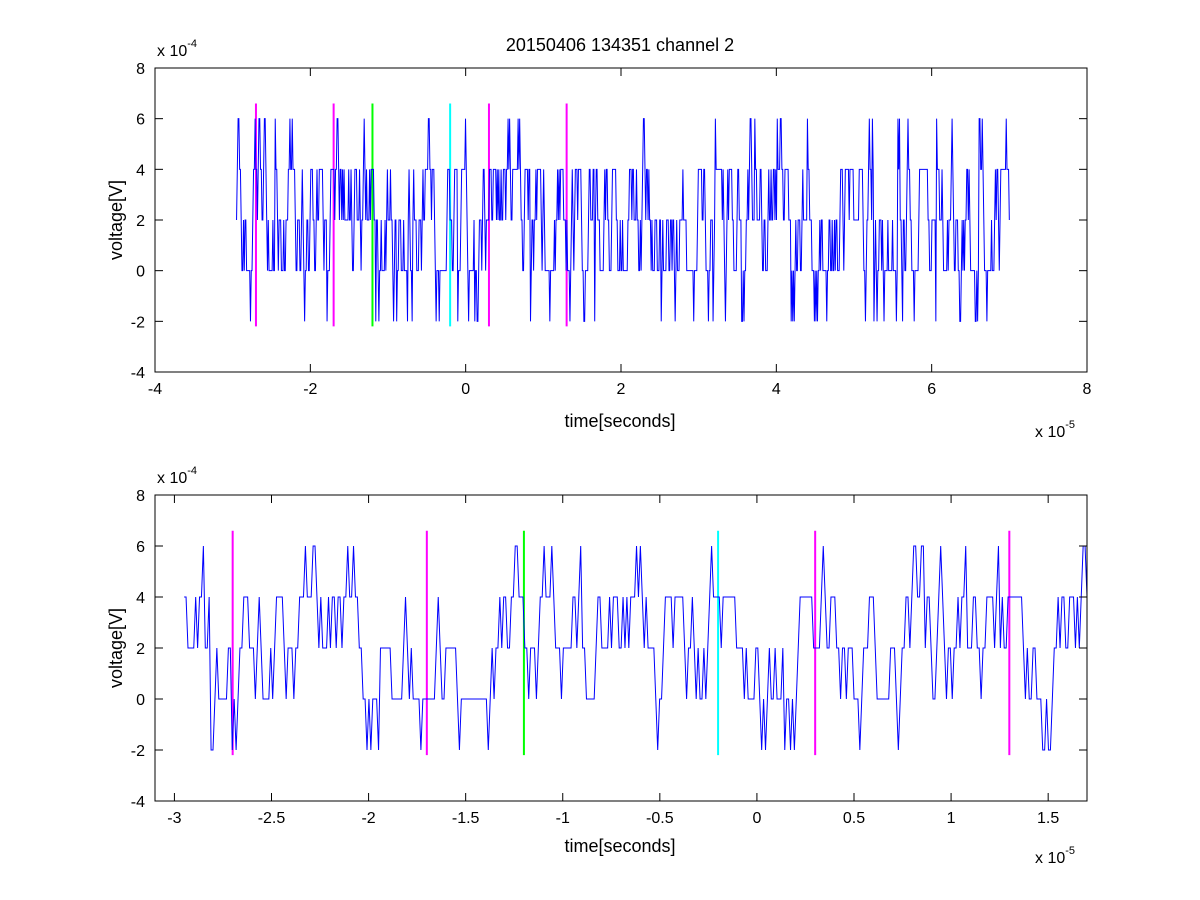  Describe the element at coordinates (140, 598) in the screenshot. I see `bottom-plot-y-tick-label: 4` at that location.